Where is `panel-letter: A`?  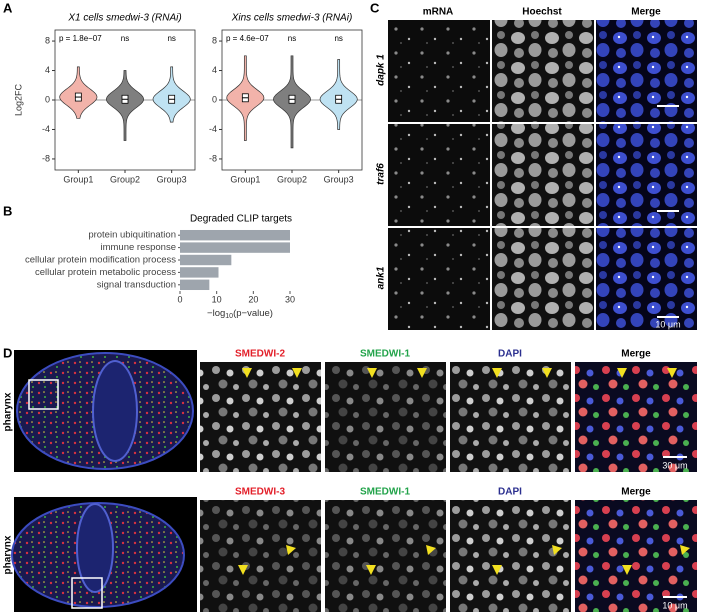 panel-letter: A is located at coordinates (8, 7).